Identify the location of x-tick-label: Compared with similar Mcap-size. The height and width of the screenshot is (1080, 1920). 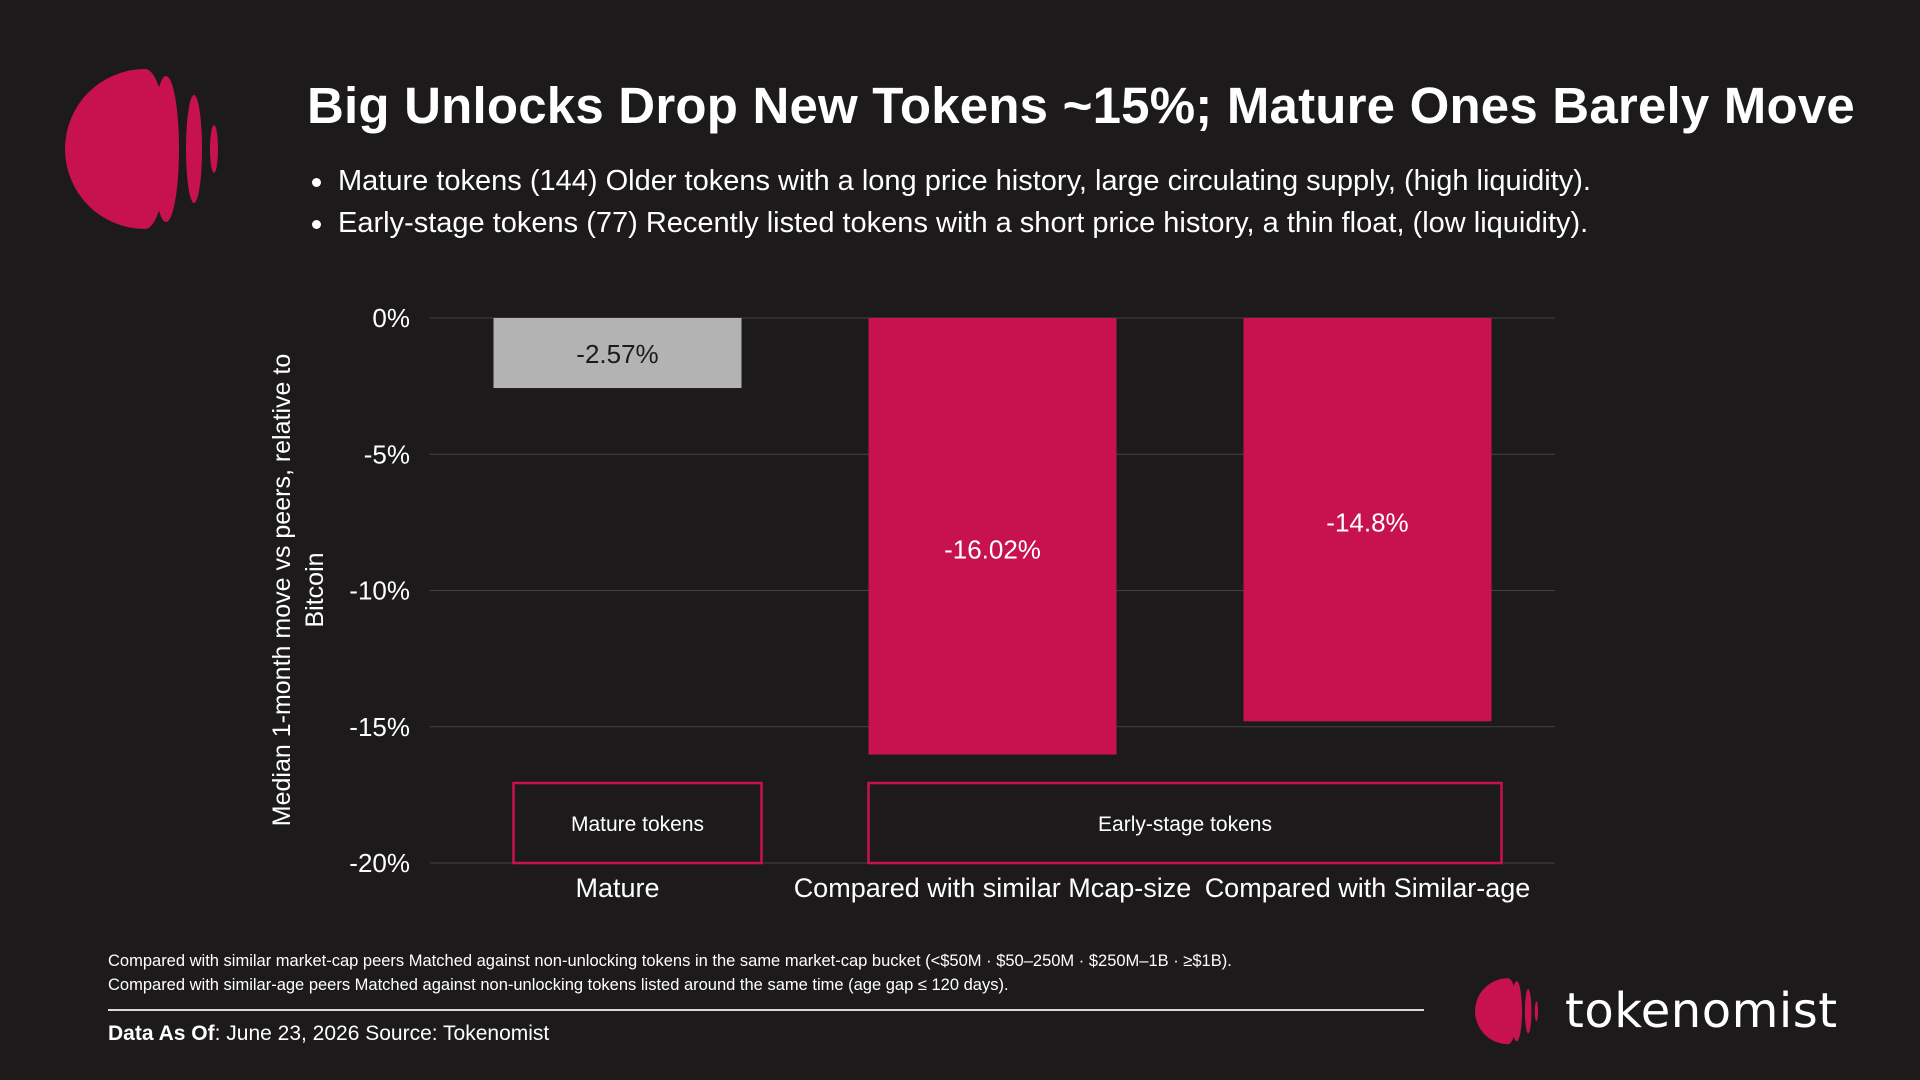
(993, 888).